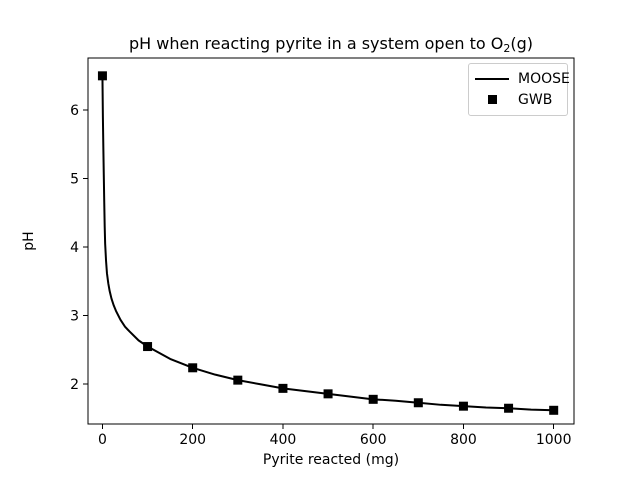 The height and width of the screenshot is (480, 640). Describe the element at coordinates (102, 440) in the screenshot. I see `x-tick-label: 0` at that location.